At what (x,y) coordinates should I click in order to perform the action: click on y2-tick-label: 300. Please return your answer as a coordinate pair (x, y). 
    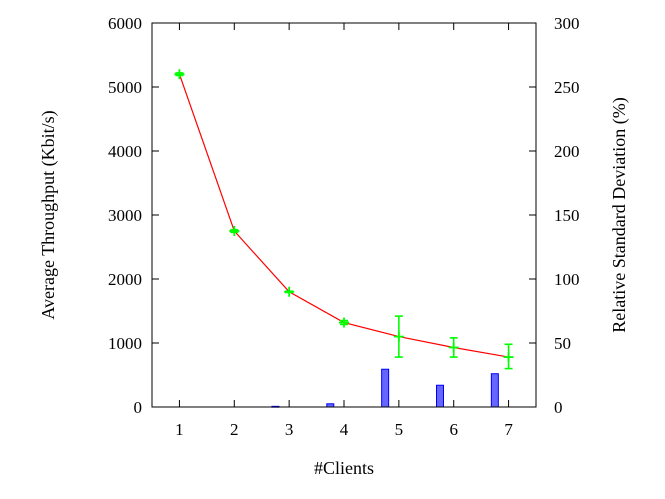
    Looking at the image, I should click on (567, 23).